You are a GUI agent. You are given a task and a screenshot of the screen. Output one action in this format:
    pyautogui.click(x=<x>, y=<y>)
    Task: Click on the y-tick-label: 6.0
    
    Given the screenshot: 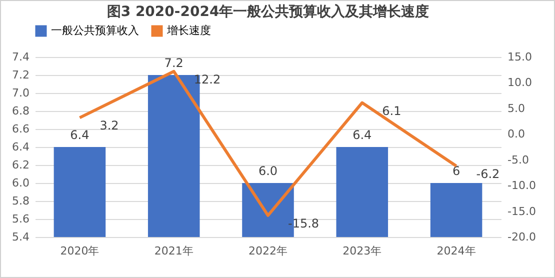 What is the action you would take?
    pyautogui.click(x=21, y=183)
    